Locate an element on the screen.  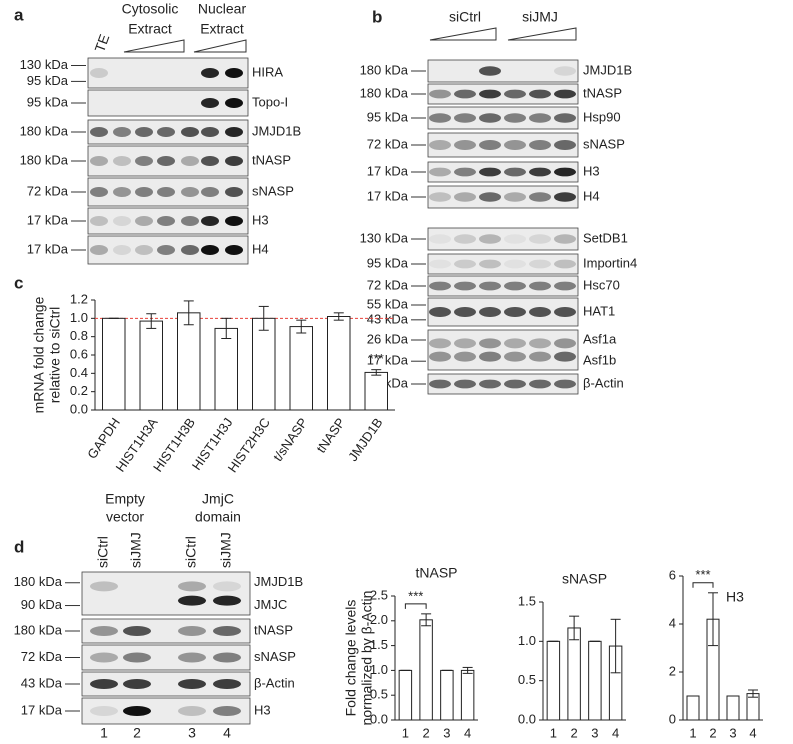
significance: *** is located at coordinates (415, 595).